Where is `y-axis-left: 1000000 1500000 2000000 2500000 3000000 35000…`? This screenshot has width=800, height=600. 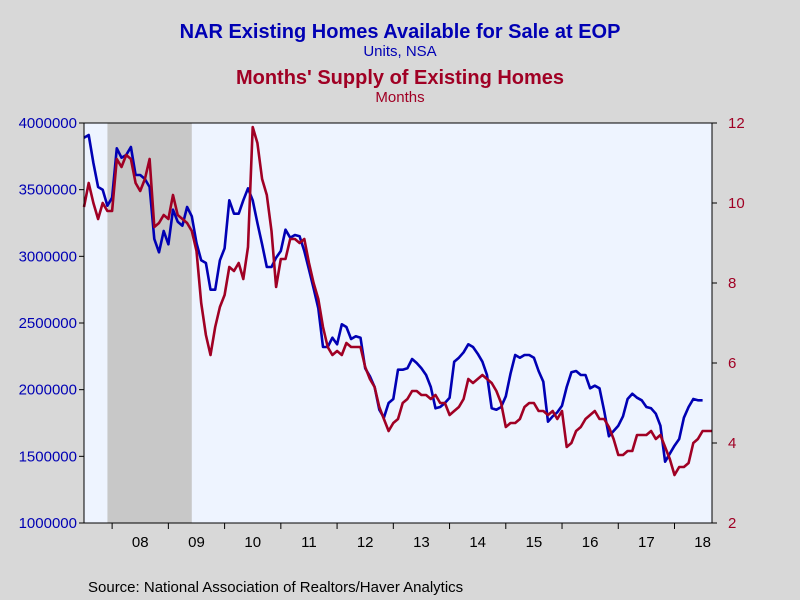 y-axis-left: 1000000 1500000 2000000 2500000 3000000 35000… is located at coordinates (51, 323).